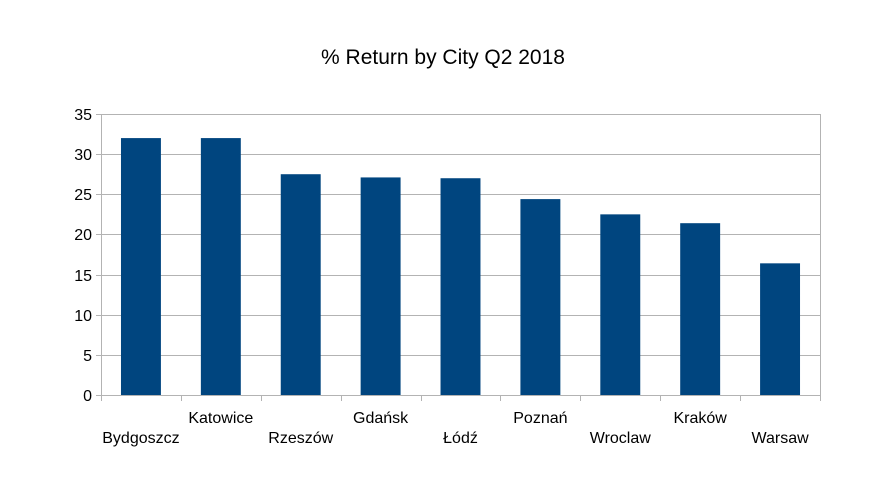 This screenshot has height=498, width=886. Describe the element at coordinates (700, 418) in the screenshot. I see `x-category-label: Kraków` at that location.